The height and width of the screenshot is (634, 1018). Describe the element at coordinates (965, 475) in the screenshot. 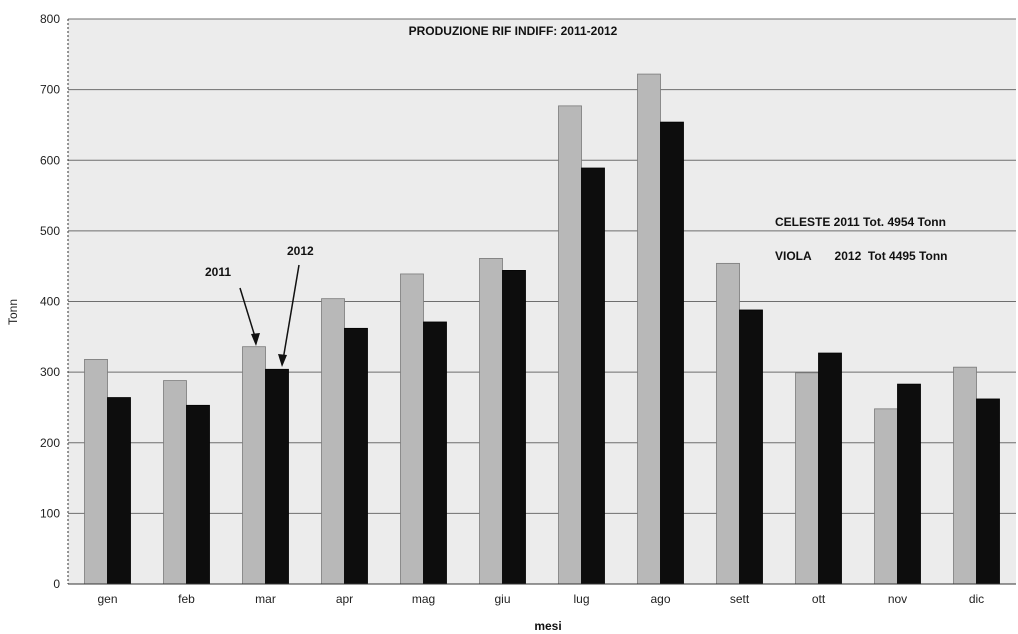

I see `bar-2011-dic` at that location.